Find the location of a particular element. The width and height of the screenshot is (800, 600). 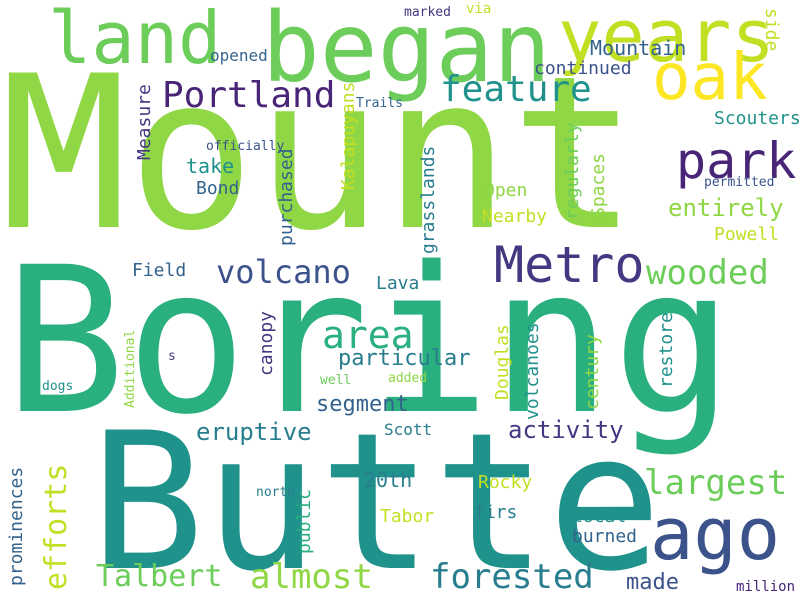

word-burned: local is located at coordinates (599, 516).